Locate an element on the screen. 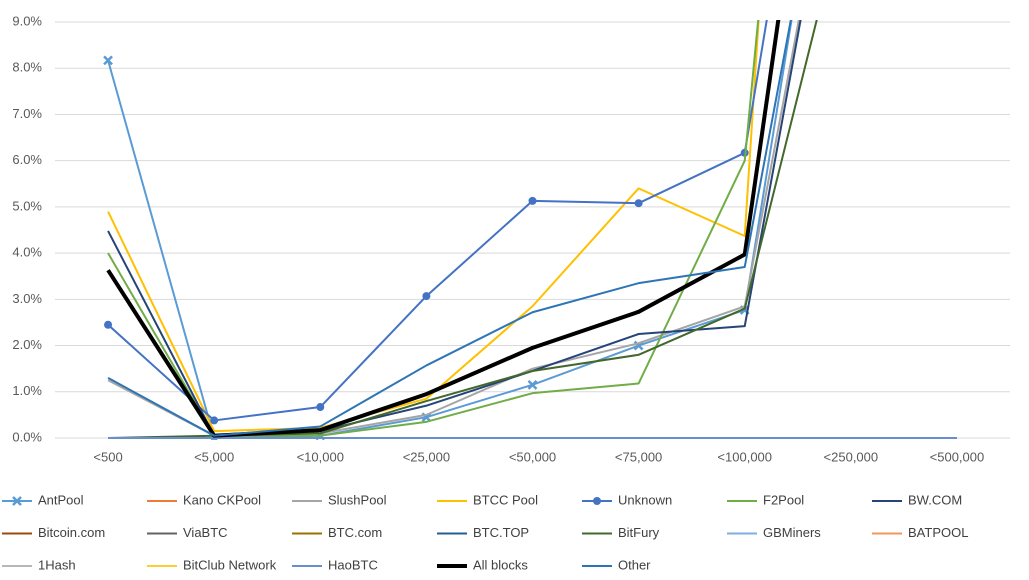 Image resolution: width=1029 pixels, height=580 pixels. legend-item: BitClub Network is located at coordinates (212, 564).